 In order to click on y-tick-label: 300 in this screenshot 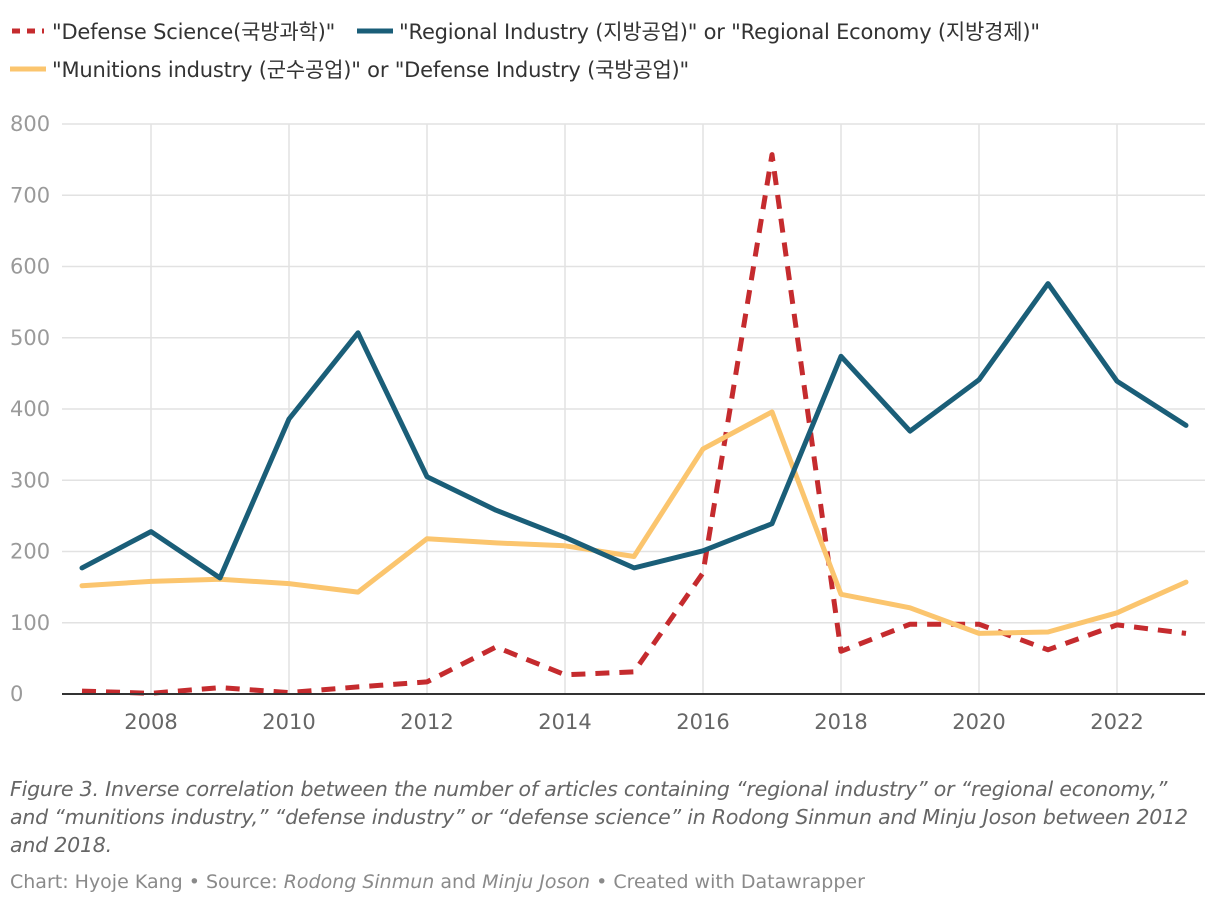, I will do `click(30, 480)`.